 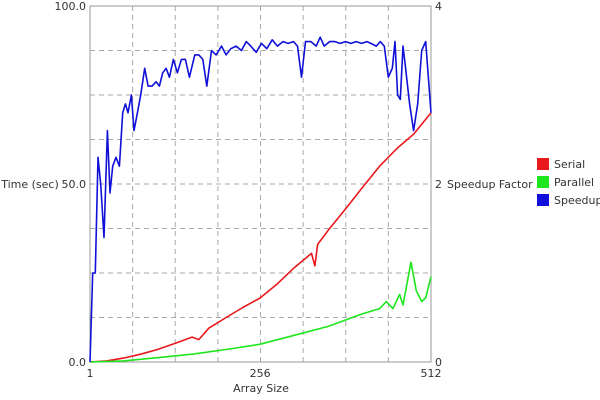 I want to click on legend-swatch-serial, so click(x=543, y=164).